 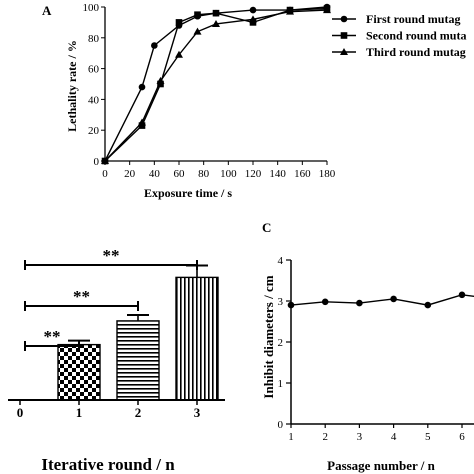 What do you see at coordinates (416, 52) in the screenshot?
I see `legend-label-3: Third round mutag` at bounding box center [416, 52].